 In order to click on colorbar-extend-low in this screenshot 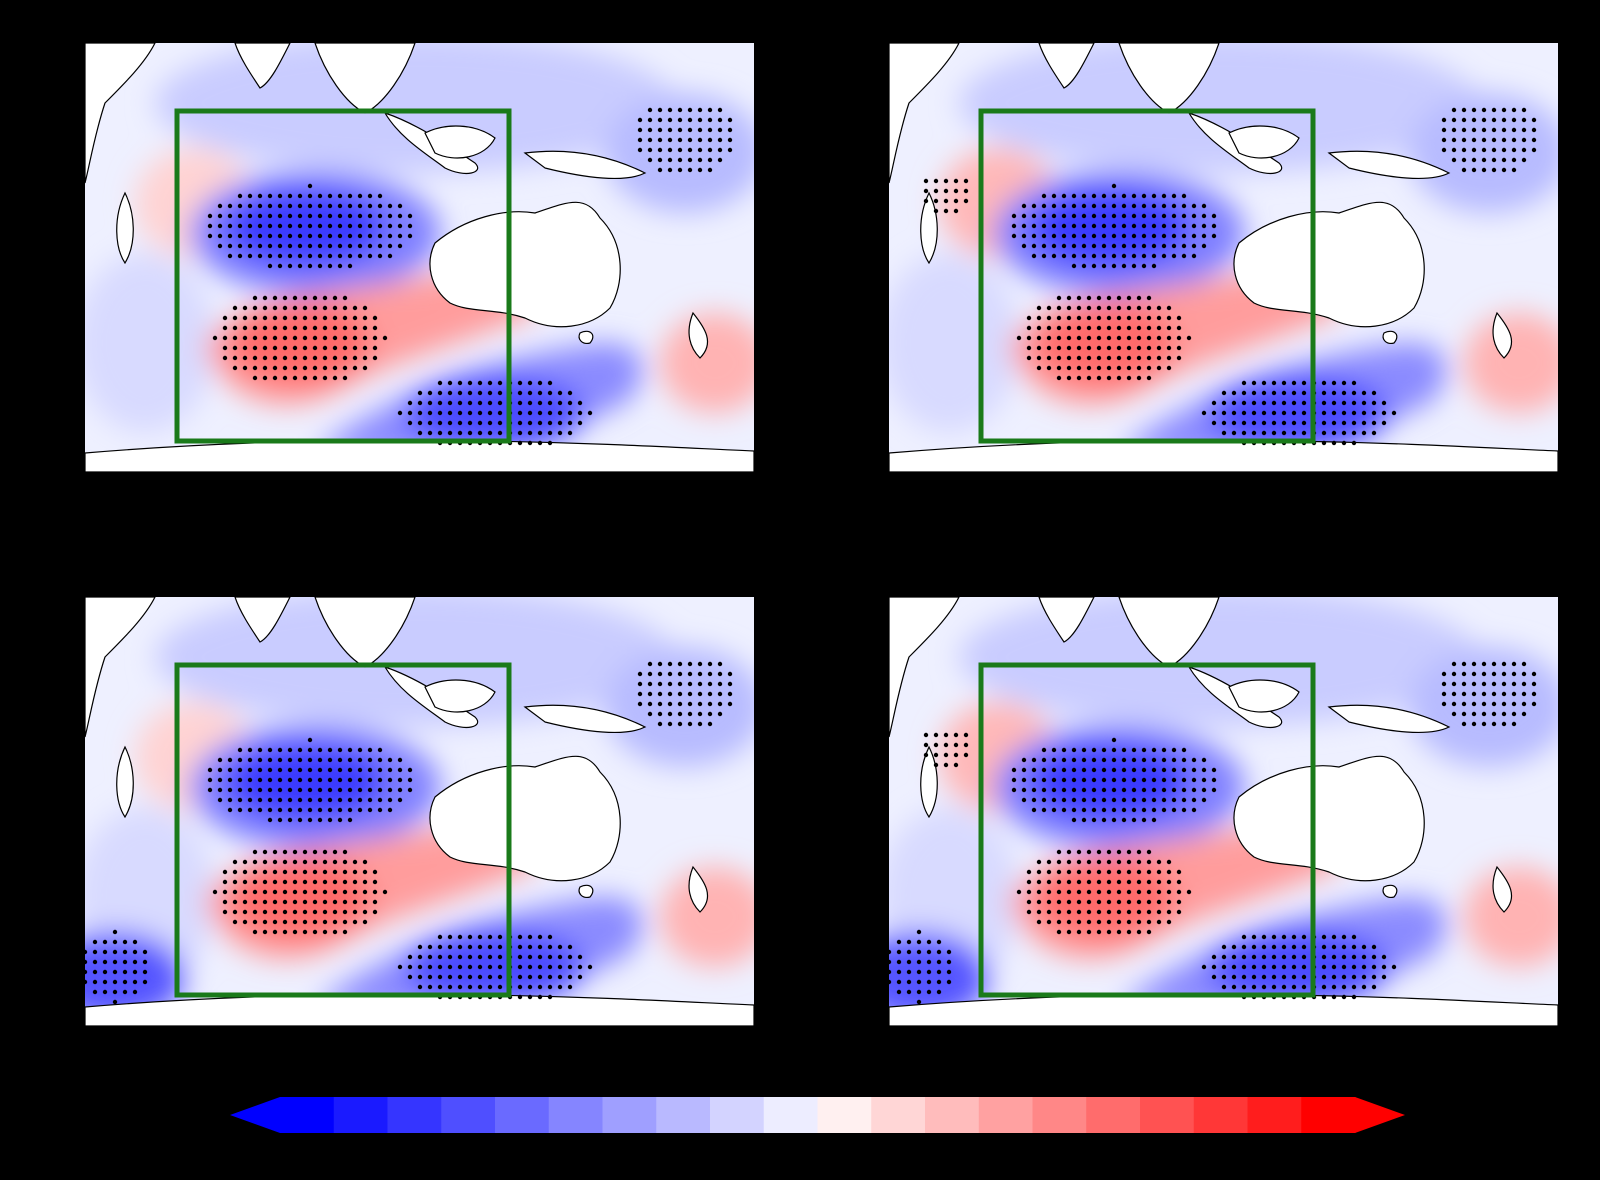, I will do `click(255, 1115)`.